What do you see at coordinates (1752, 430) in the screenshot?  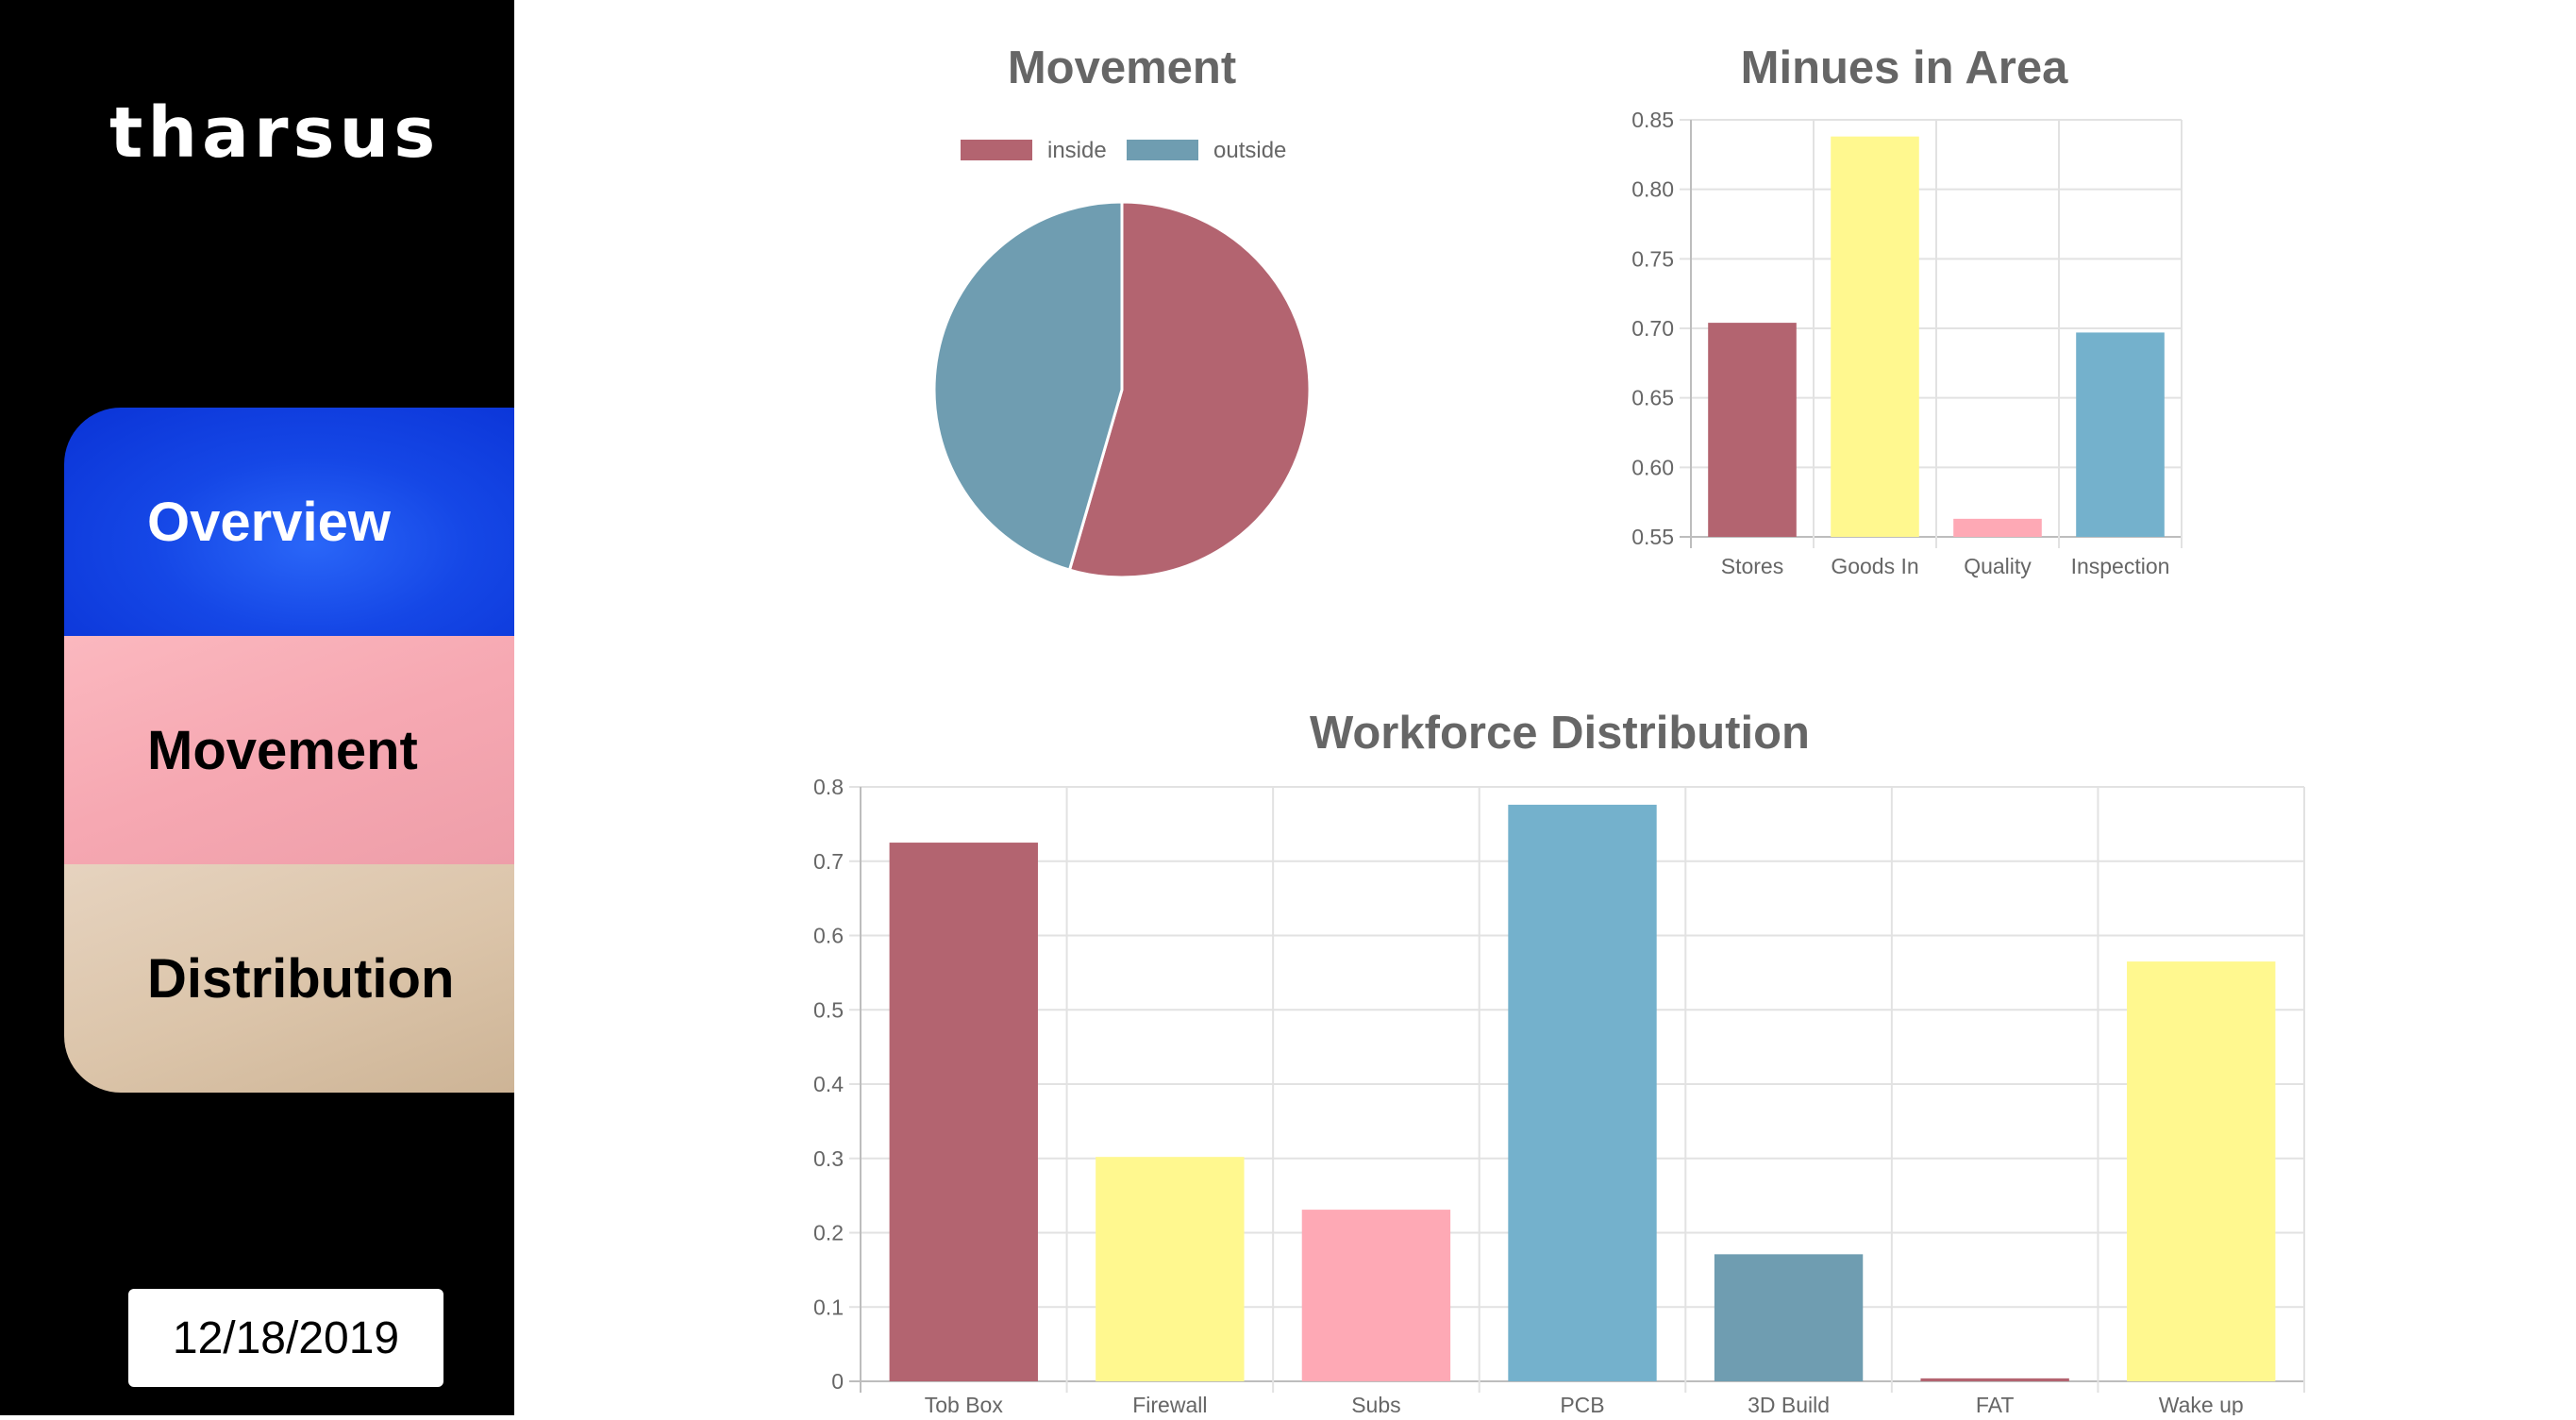 I see `bar-stores` at bounding box center [1752, 430].